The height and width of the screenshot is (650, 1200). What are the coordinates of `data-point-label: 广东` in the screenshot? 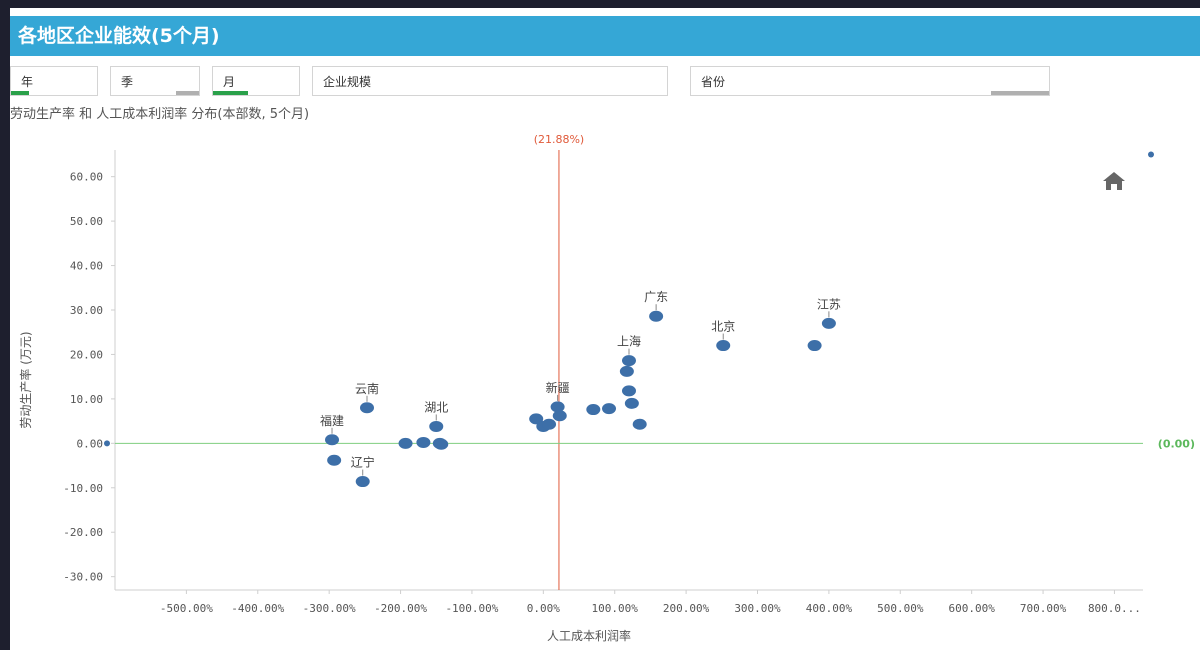 It's located at (656, 297).